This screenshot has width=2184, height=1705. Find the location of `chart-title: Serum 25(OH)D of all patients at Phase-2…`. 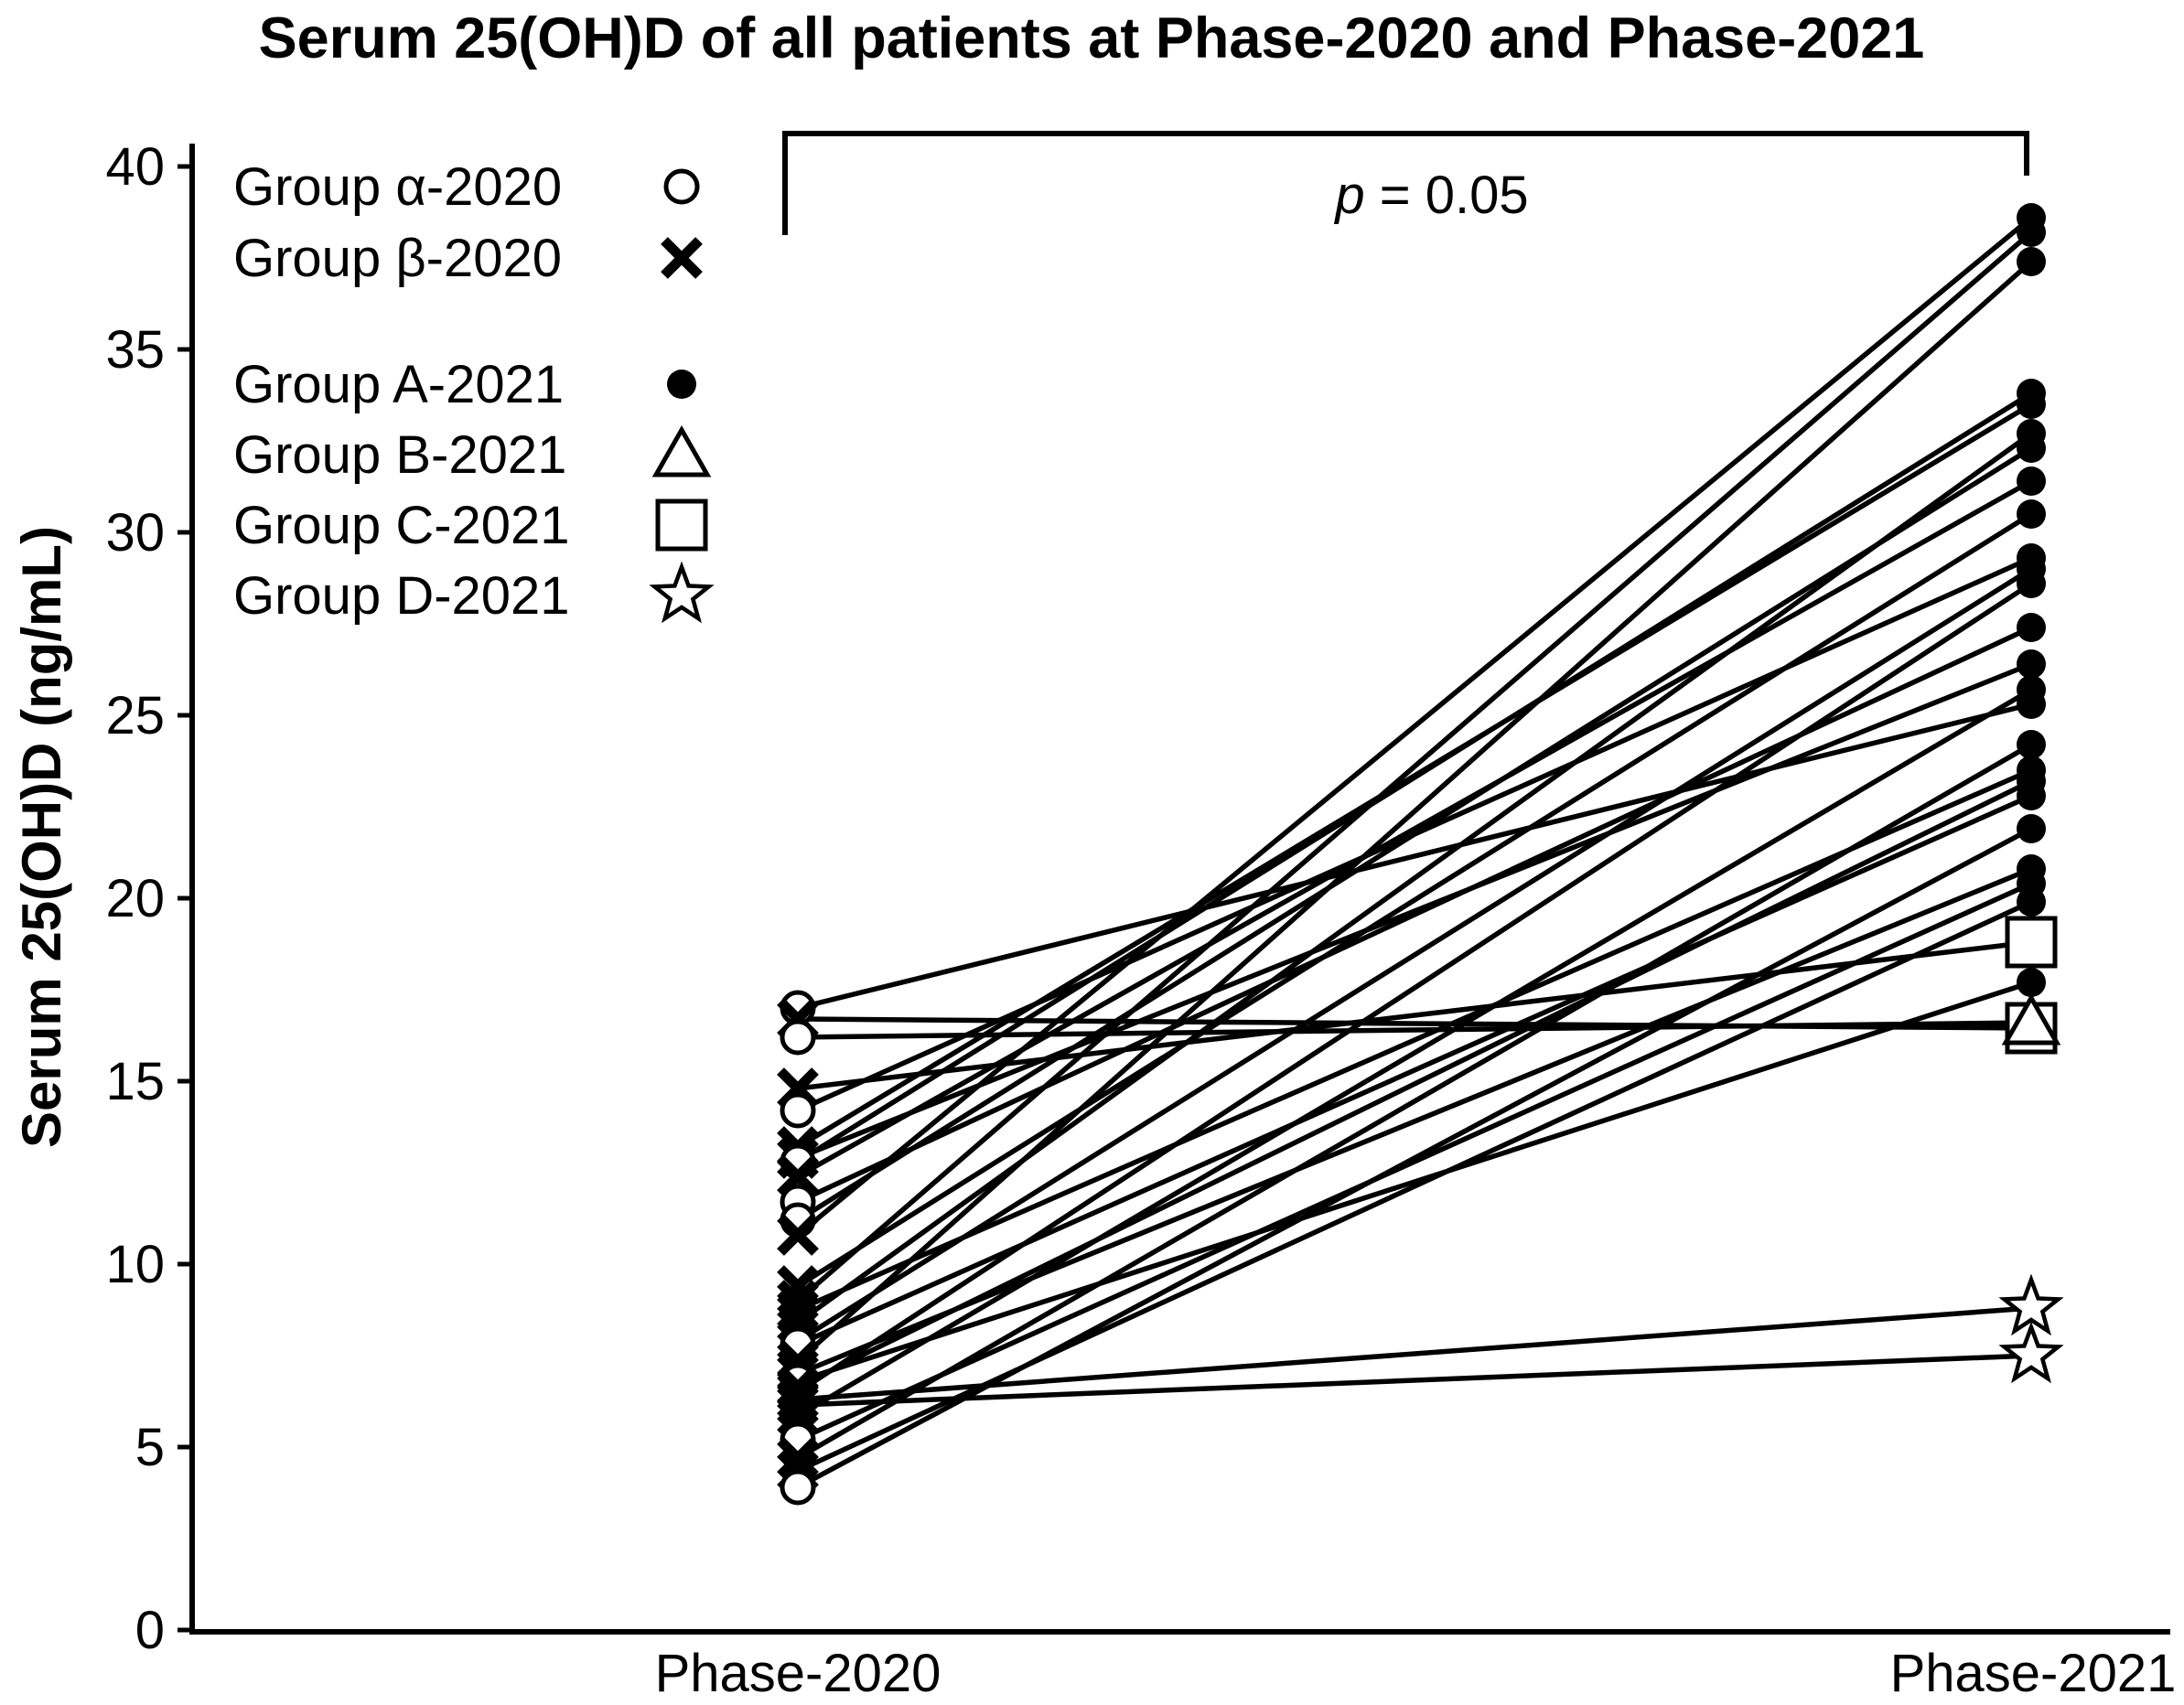

chart-title: Serum 25(OH)D of all patients at Phase-2… is located at coordinates (1092, 38).